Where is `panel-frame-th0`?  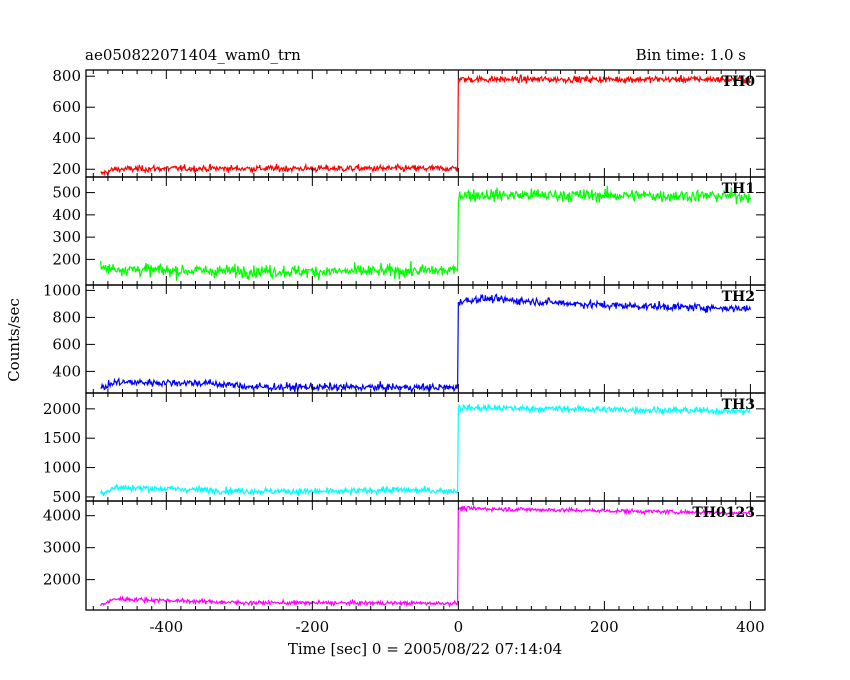
panel-frame-th0 is located at coordinates (425, 123).